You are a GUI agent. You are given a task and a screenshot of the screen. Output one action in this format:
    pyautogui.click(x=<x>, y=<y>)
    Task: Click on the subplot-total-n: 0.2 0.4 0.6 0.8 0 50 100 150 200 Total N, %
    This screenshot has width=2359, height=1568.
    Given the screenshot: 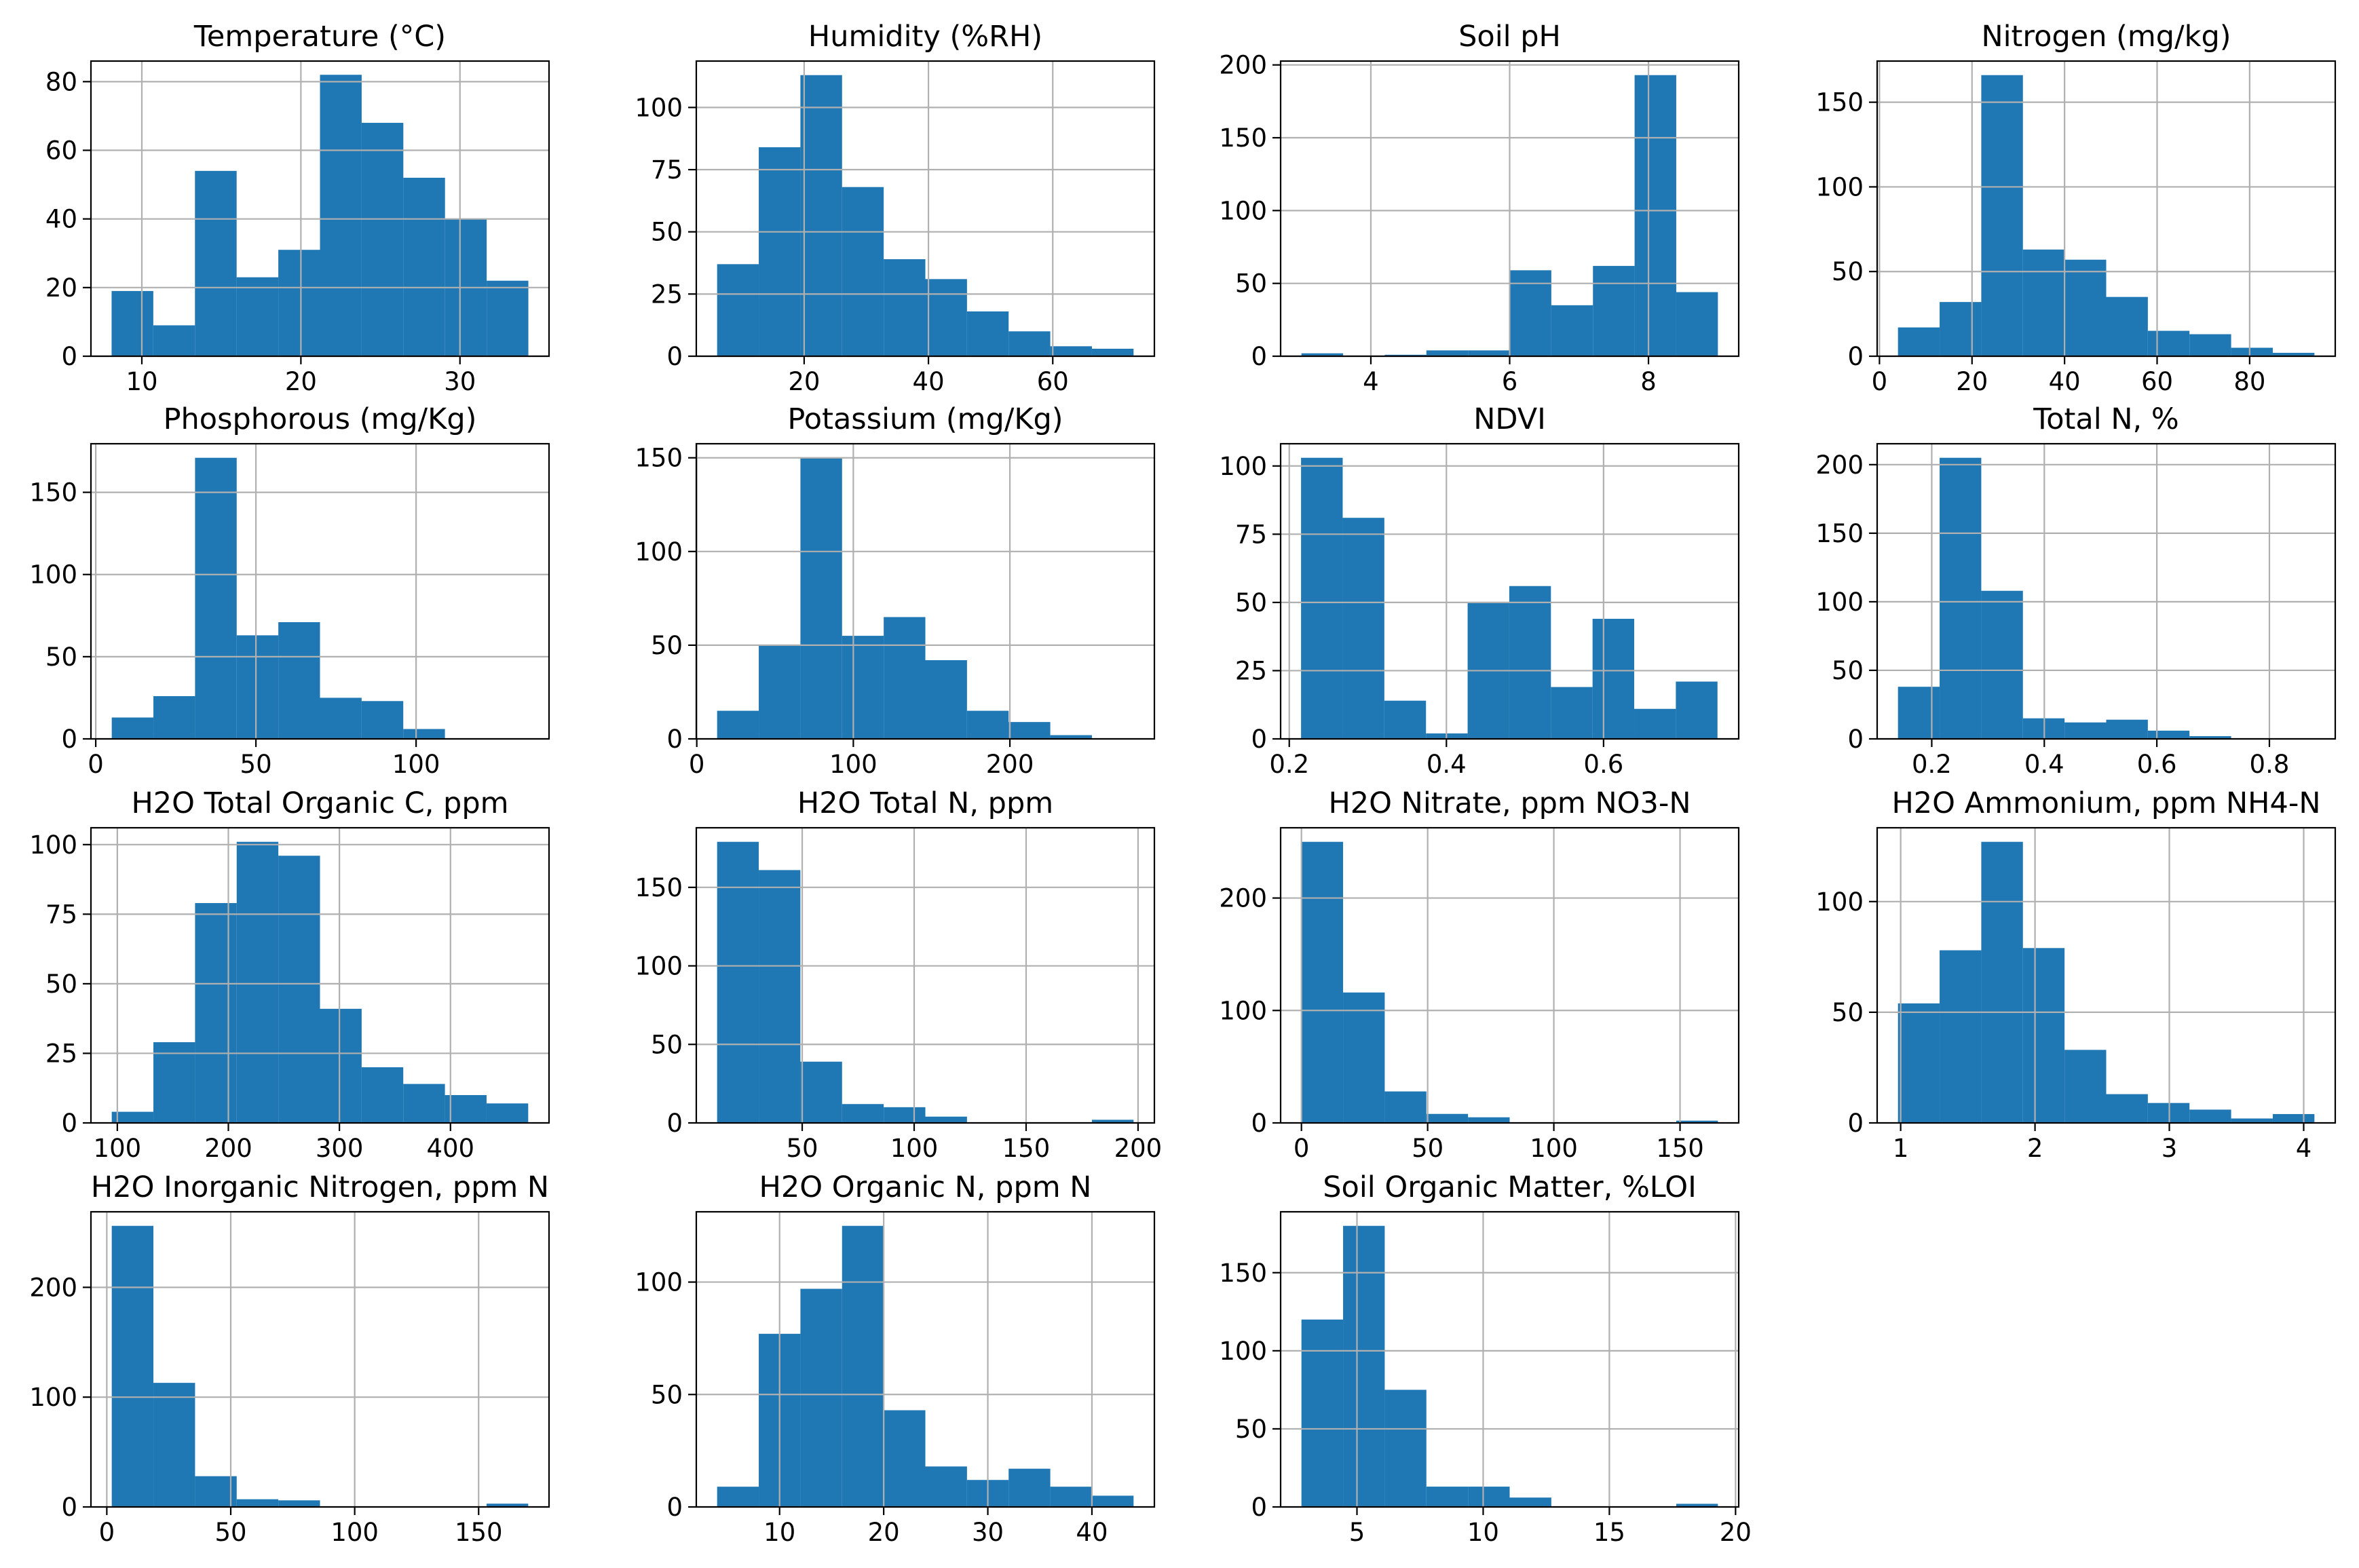 What is the action you would take?
    pyautogui.click(x=2076, y=591)
    